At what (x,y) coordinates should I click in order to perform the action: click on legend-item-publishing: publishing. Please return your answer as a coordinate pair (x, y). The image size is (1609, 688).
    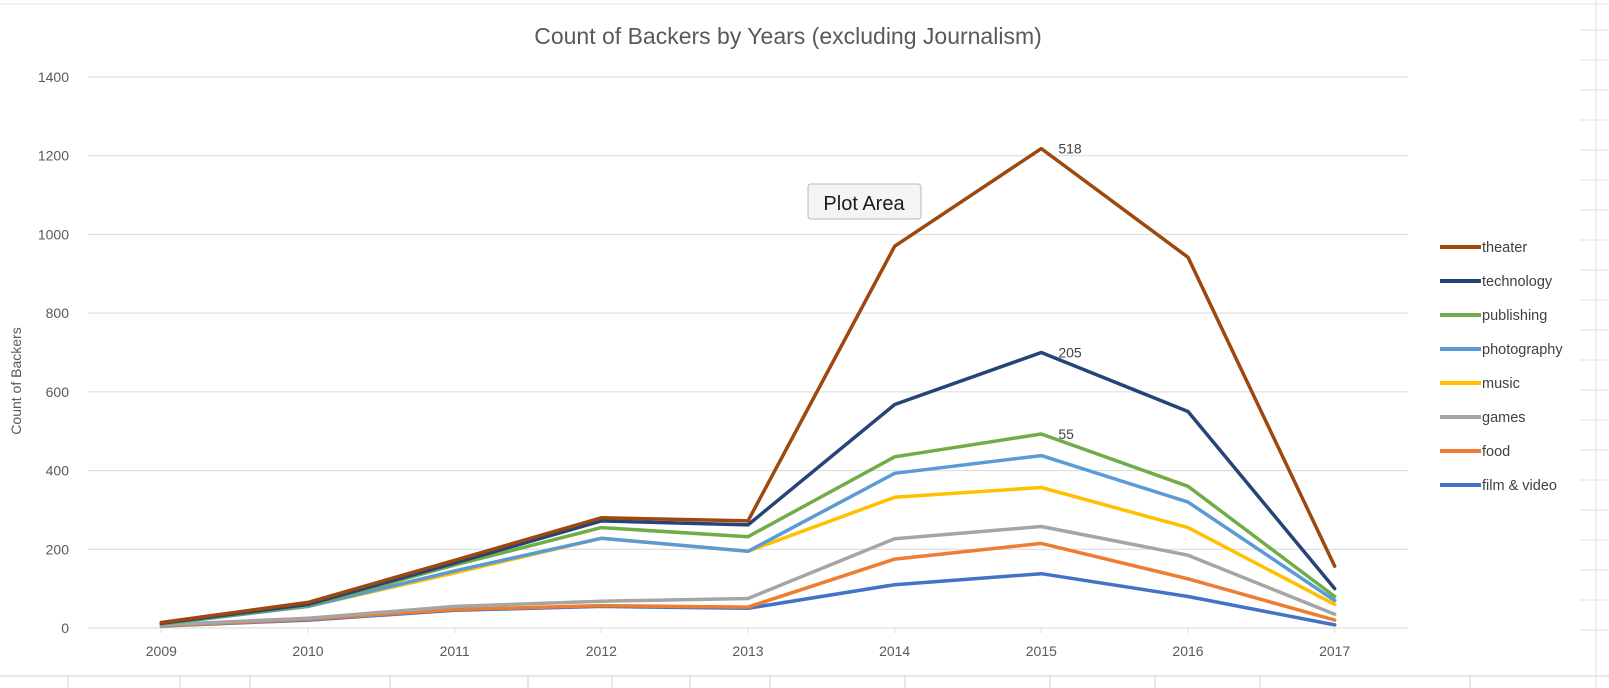
    Looking at the image, I should click on (1493, 316).